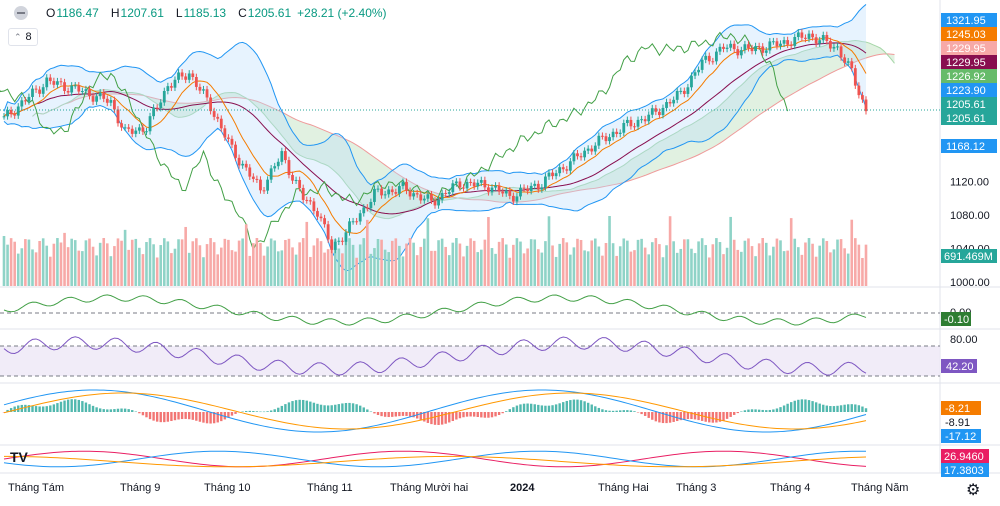 This screenshot has height=506, width=1000. Describe the element at coordinates (964, 471) in the screenshot. I see `dmi-badge-label: 17.3803` at that location.